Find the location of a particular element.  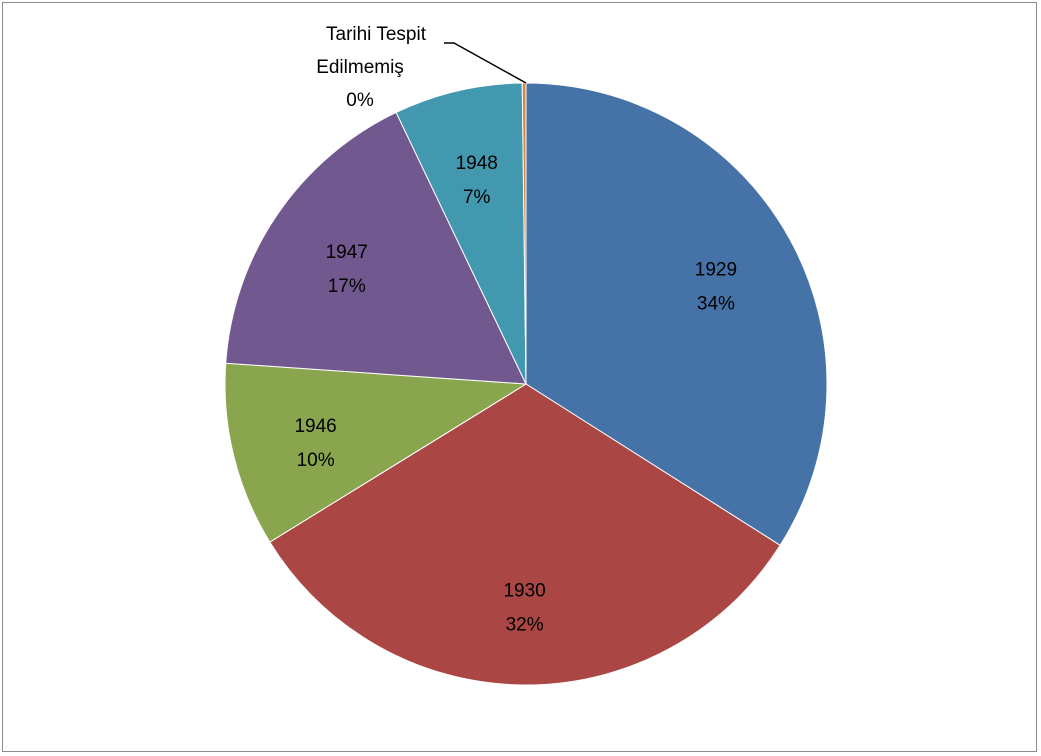

callout-label-line2: Edilmemiş is located at coordinates (360, 67).